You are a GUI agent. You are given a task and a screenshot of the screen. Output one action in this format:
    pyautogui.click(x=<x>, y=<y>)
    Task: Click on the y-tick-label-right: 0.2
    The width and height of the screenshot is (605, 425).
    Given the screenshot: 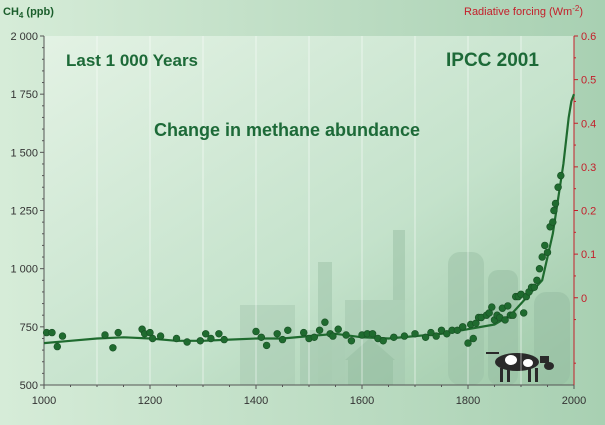 What is the action you would take?
    pyautogui.click(x=588, y=212)
    